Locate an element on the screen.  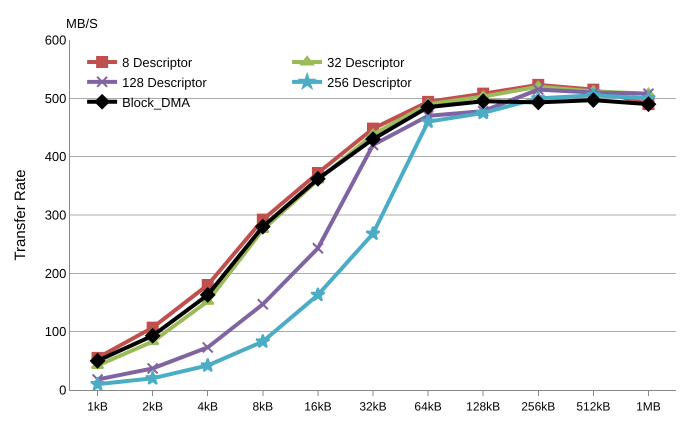
x-tick-label: 512kB is located at coordinates (593, 406).